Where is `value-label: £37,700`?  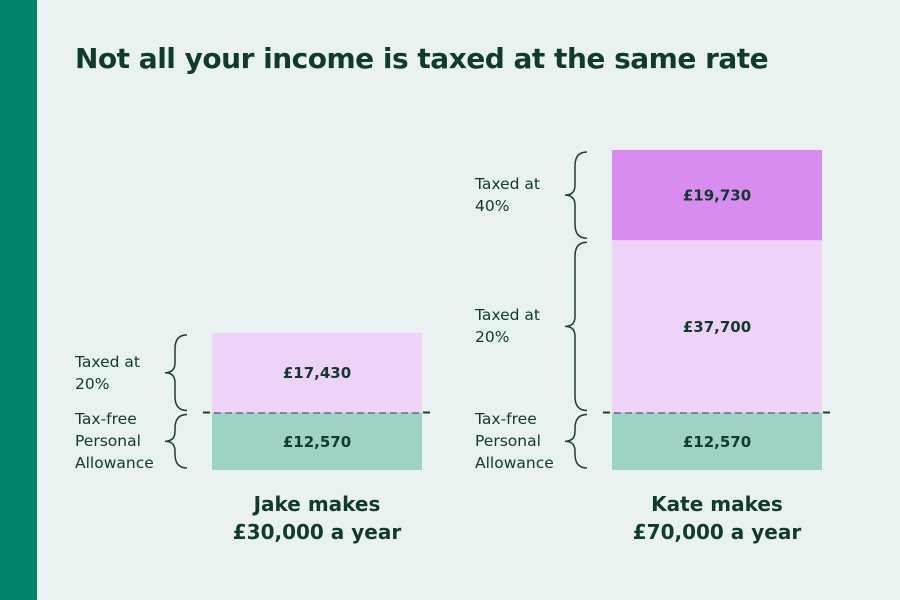
value-label: £37,700 is located at coordinates (717, 327).